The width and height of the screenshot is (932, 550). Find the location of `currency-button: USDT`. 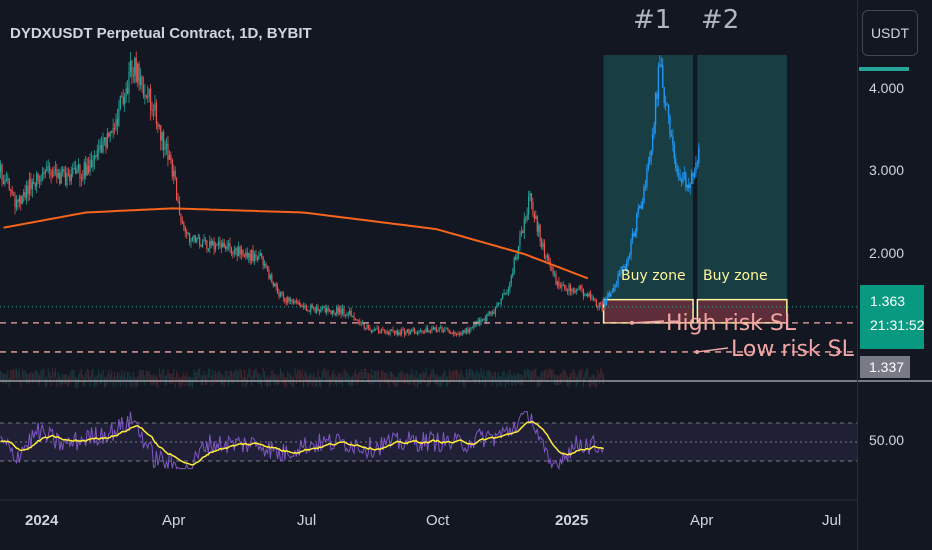

currency-button: USDT is located at coordinates (890, 33).